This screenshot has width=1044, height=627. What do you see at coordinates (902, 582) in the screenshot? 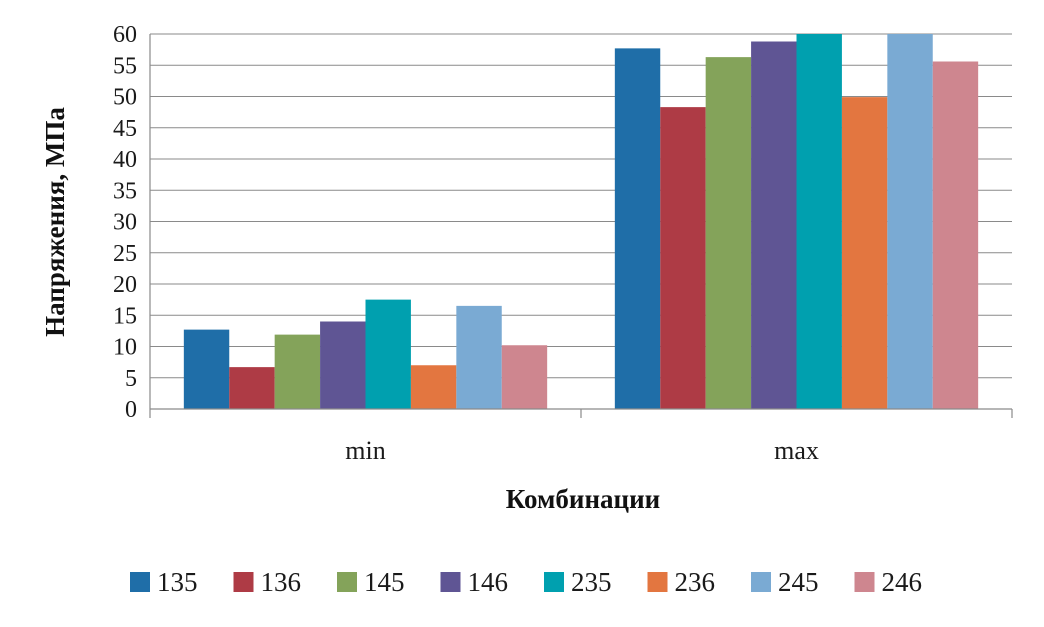
I see `legend-label: 246` at bounding box center [902, 582].